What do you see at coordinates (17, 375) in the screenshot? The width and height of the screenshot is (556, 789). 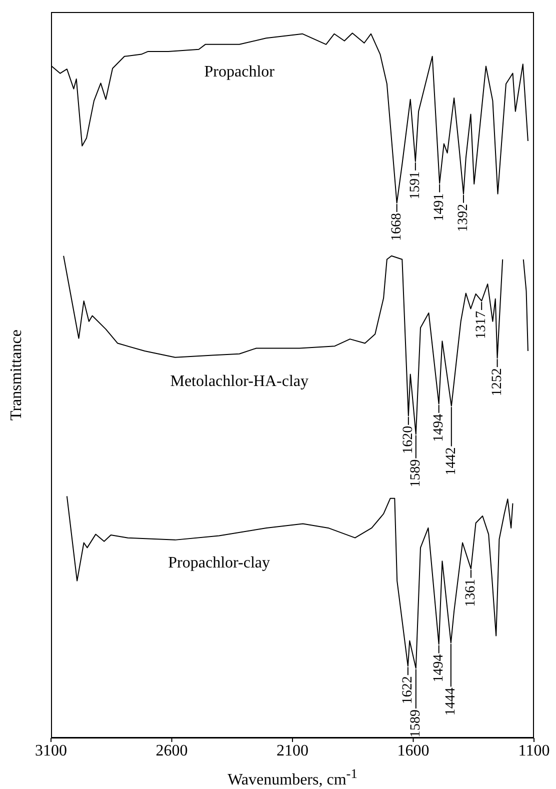 I see `y-axis-title: Transmittance` at bounding box center [17, 375].